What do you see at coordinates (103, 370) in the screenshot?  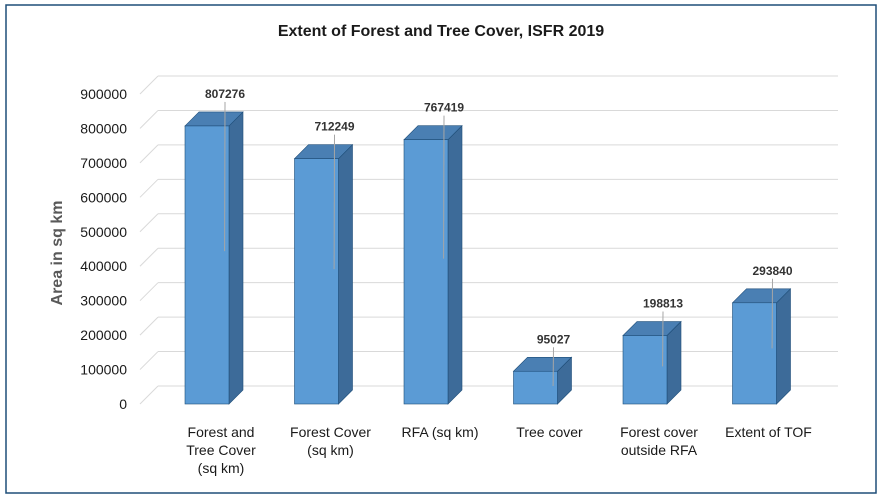 I see `y-tick-label: 100000` at bounding box center [103, 370].